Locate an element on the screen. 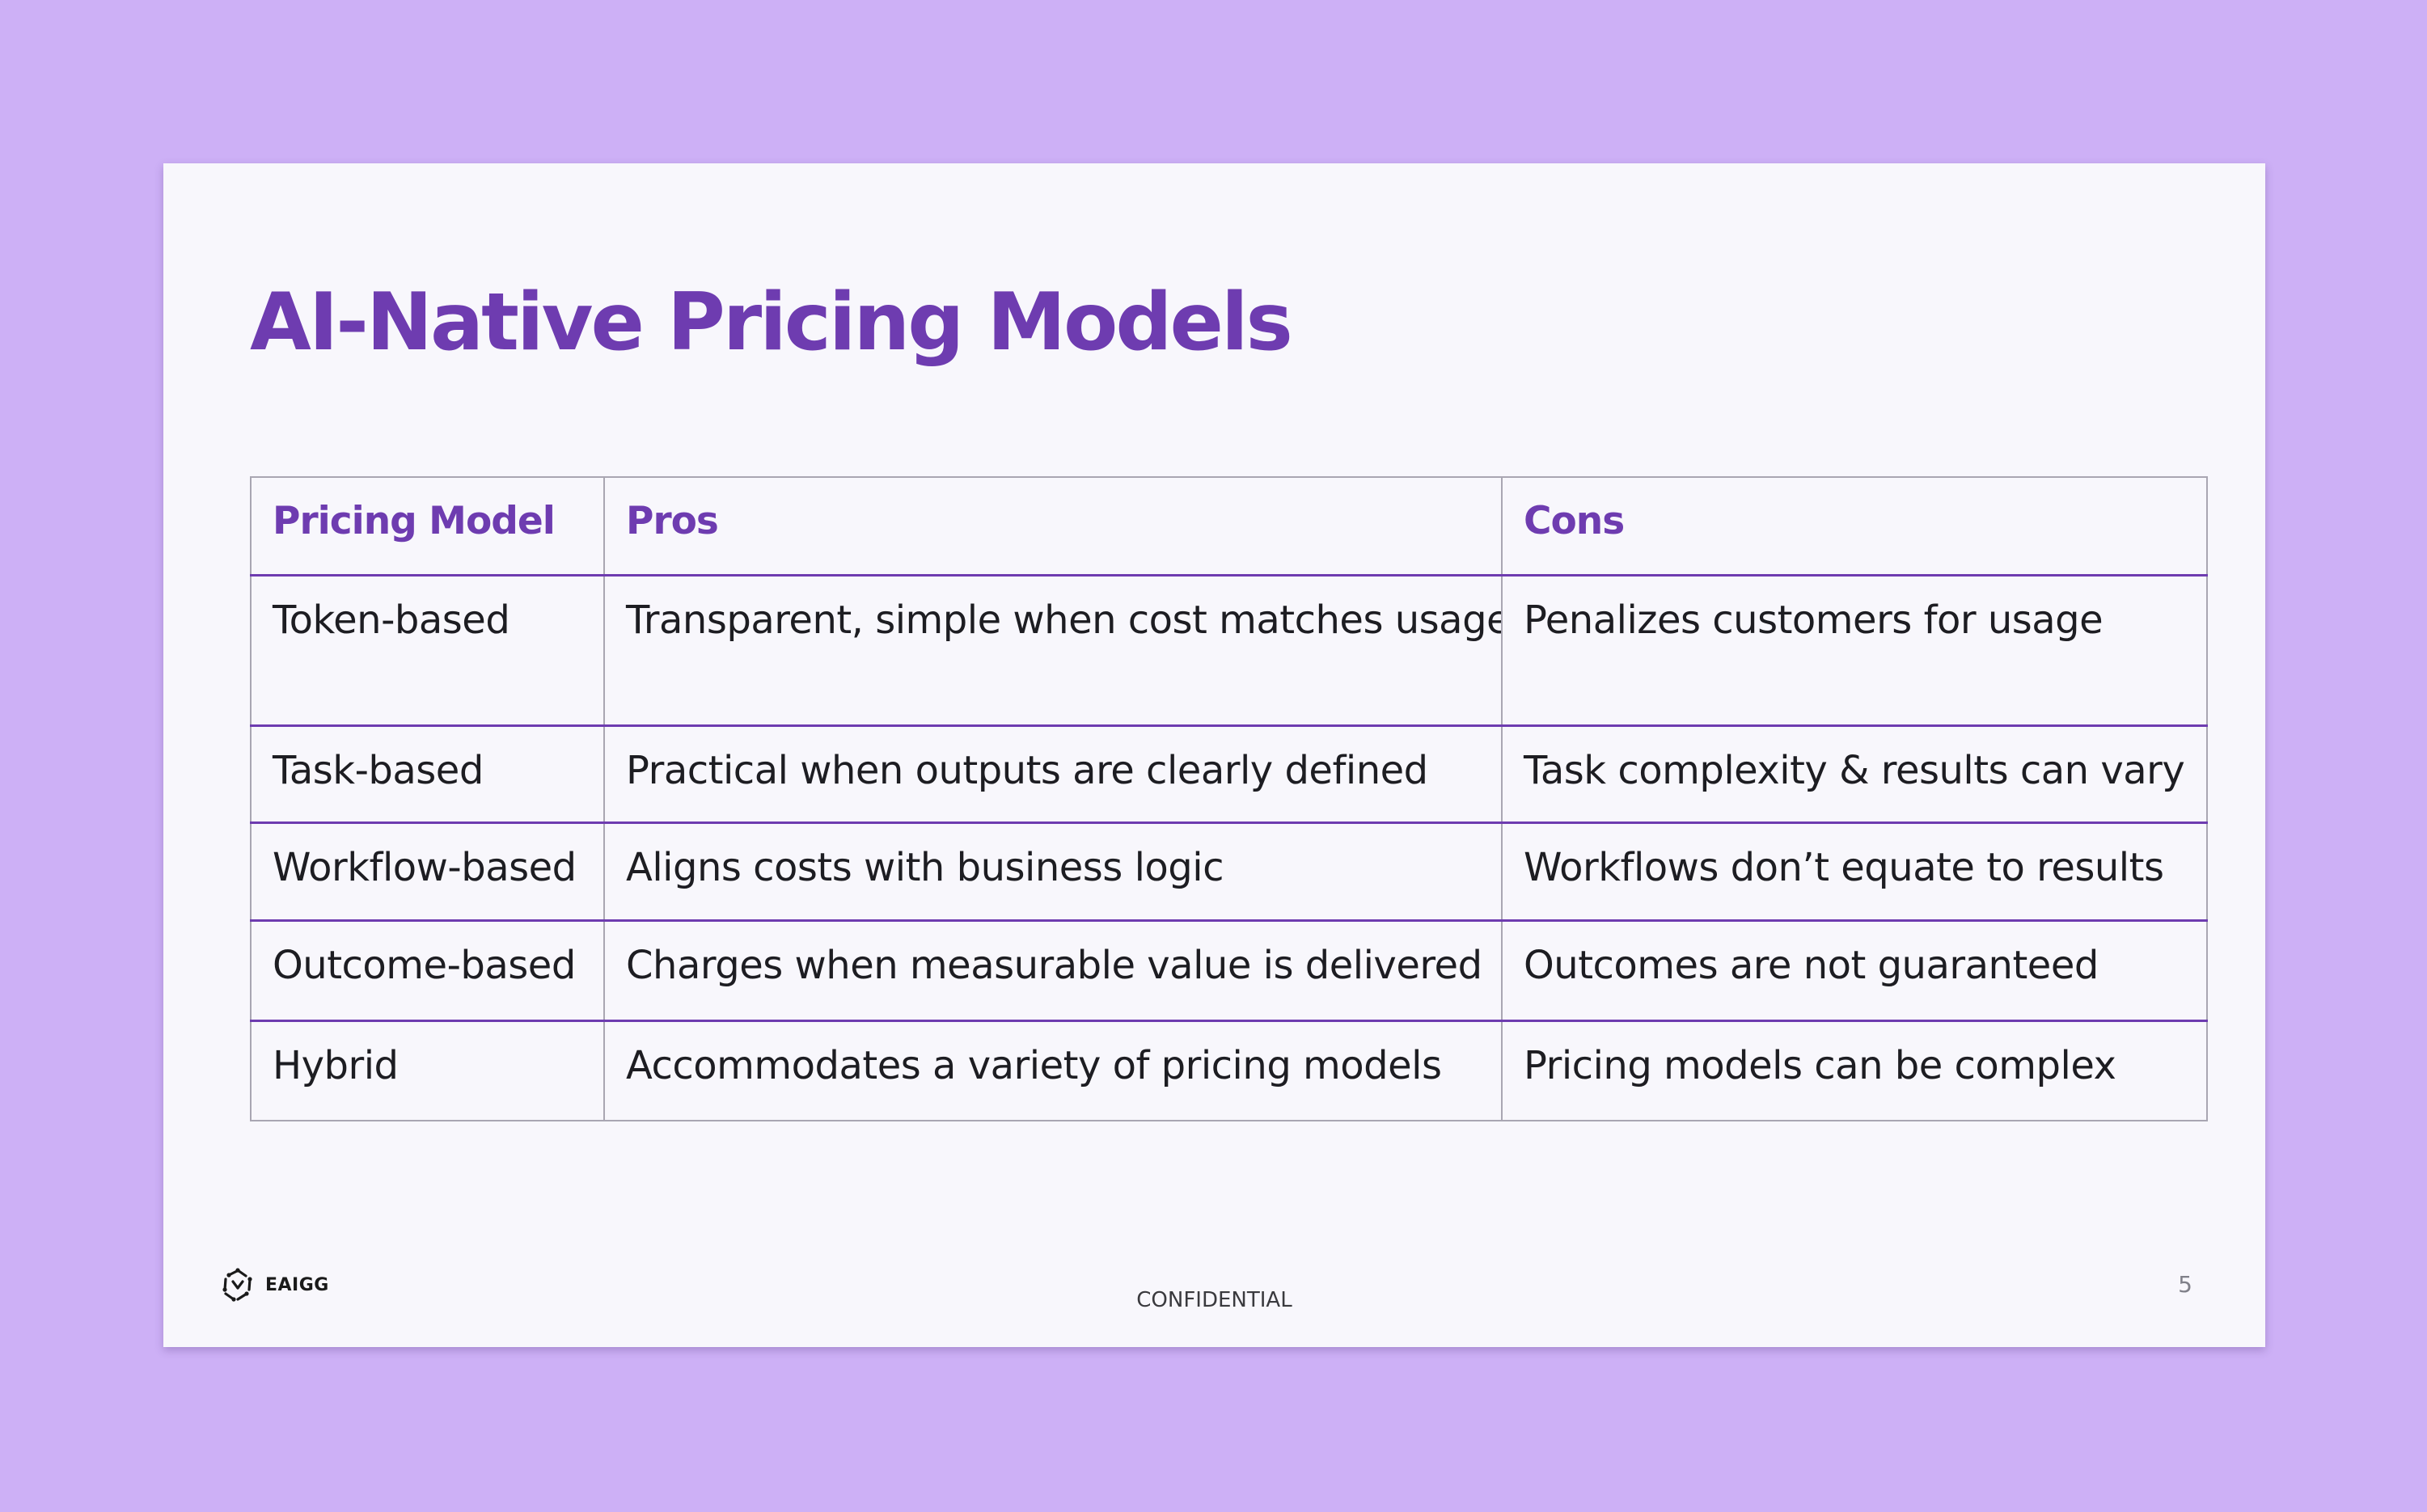  page-number: 5 is located at coordinates (2185, 1284).